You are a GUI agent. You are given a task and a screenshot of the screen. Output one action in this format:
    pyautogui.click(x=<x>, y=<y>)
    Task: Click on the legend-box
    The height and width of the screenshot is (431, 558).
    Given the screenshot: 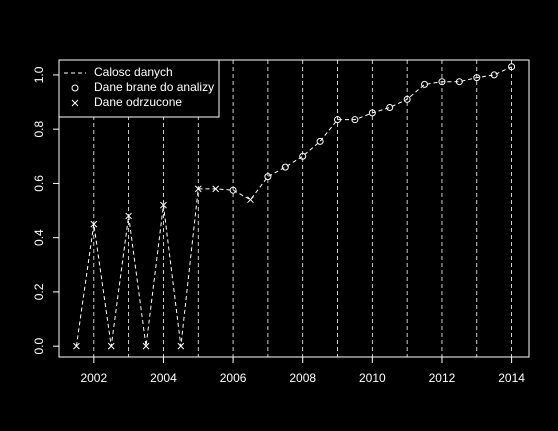 What is the action you would take?
    pyautogui.click(x=139, y=88)
    